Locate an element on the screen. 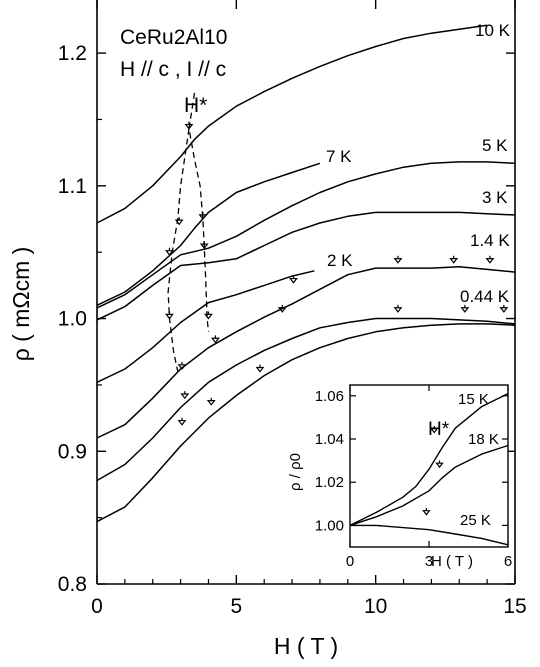 This screenshot has height=667, width=540. y-tick-label: 1.1 is located at coordinates (72, 186).